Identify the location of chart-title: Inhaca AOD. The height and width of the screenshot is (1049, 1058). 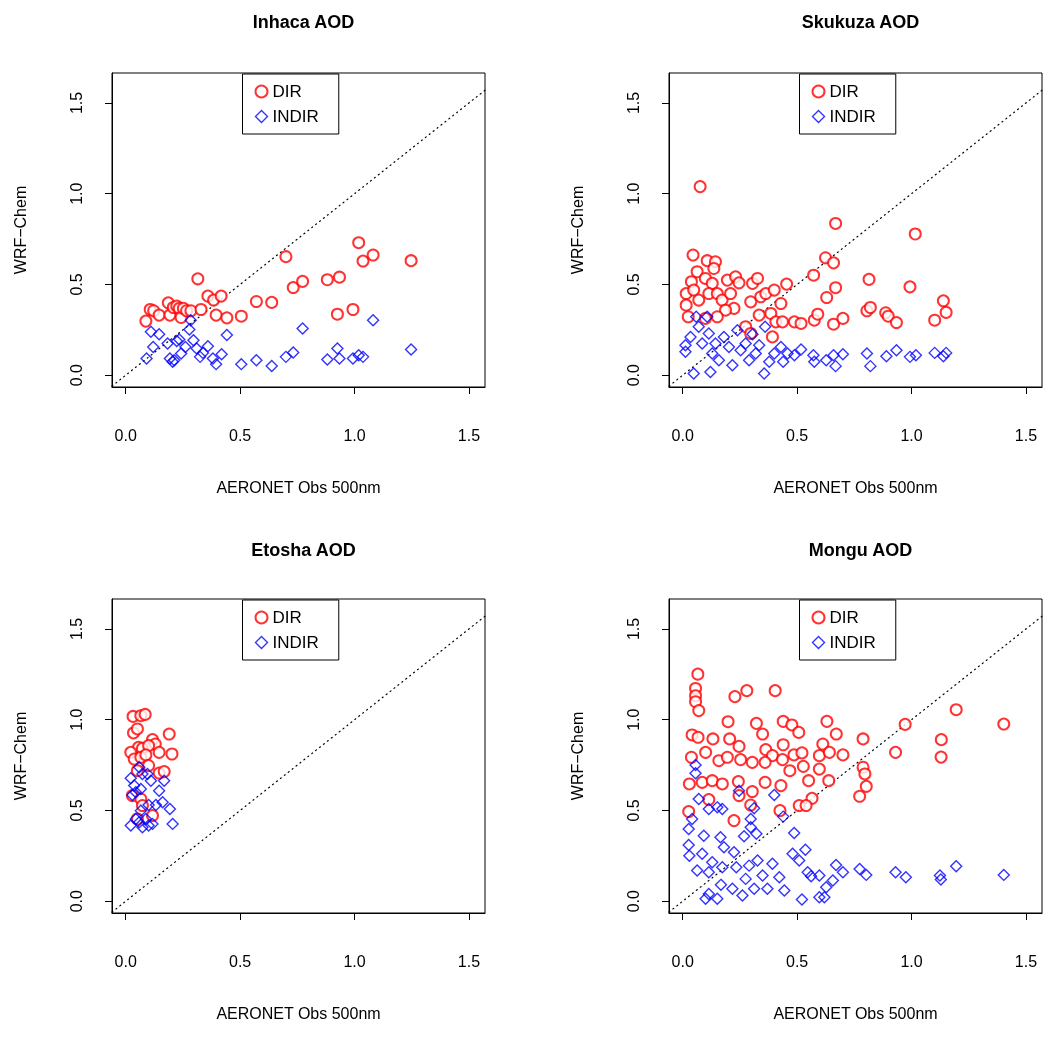
(303, 22).